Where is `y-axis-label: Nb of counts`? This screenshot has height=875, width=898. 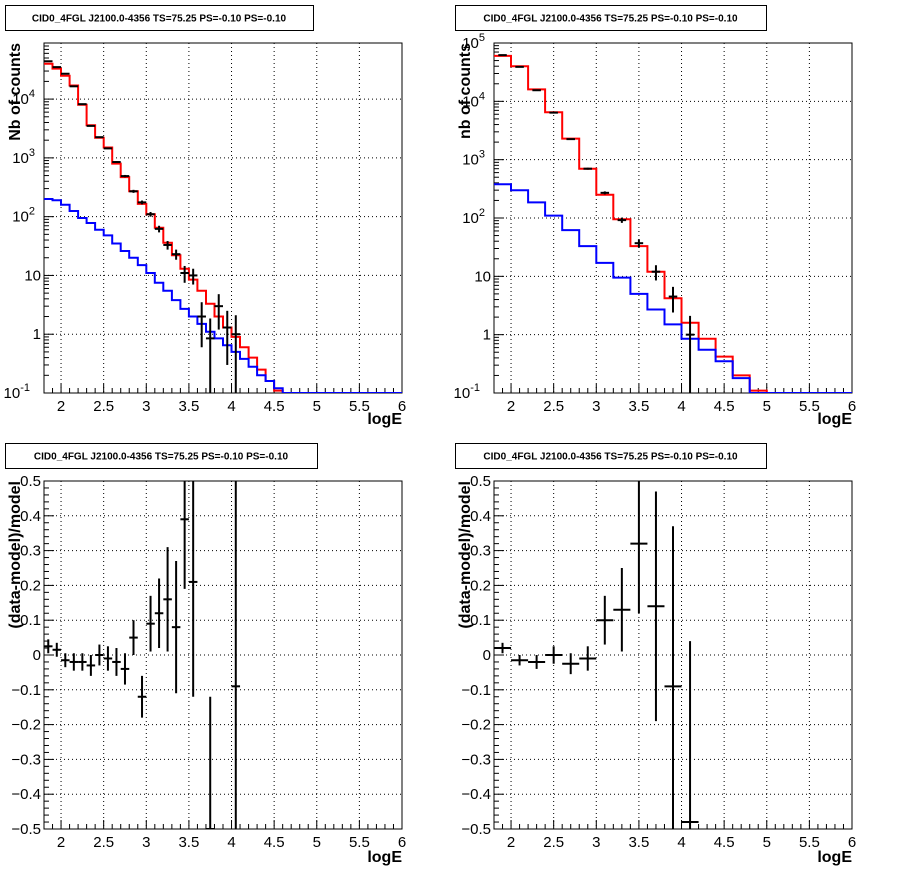 y-axis-label: Nb of counts is located at coordinates (15, 92).